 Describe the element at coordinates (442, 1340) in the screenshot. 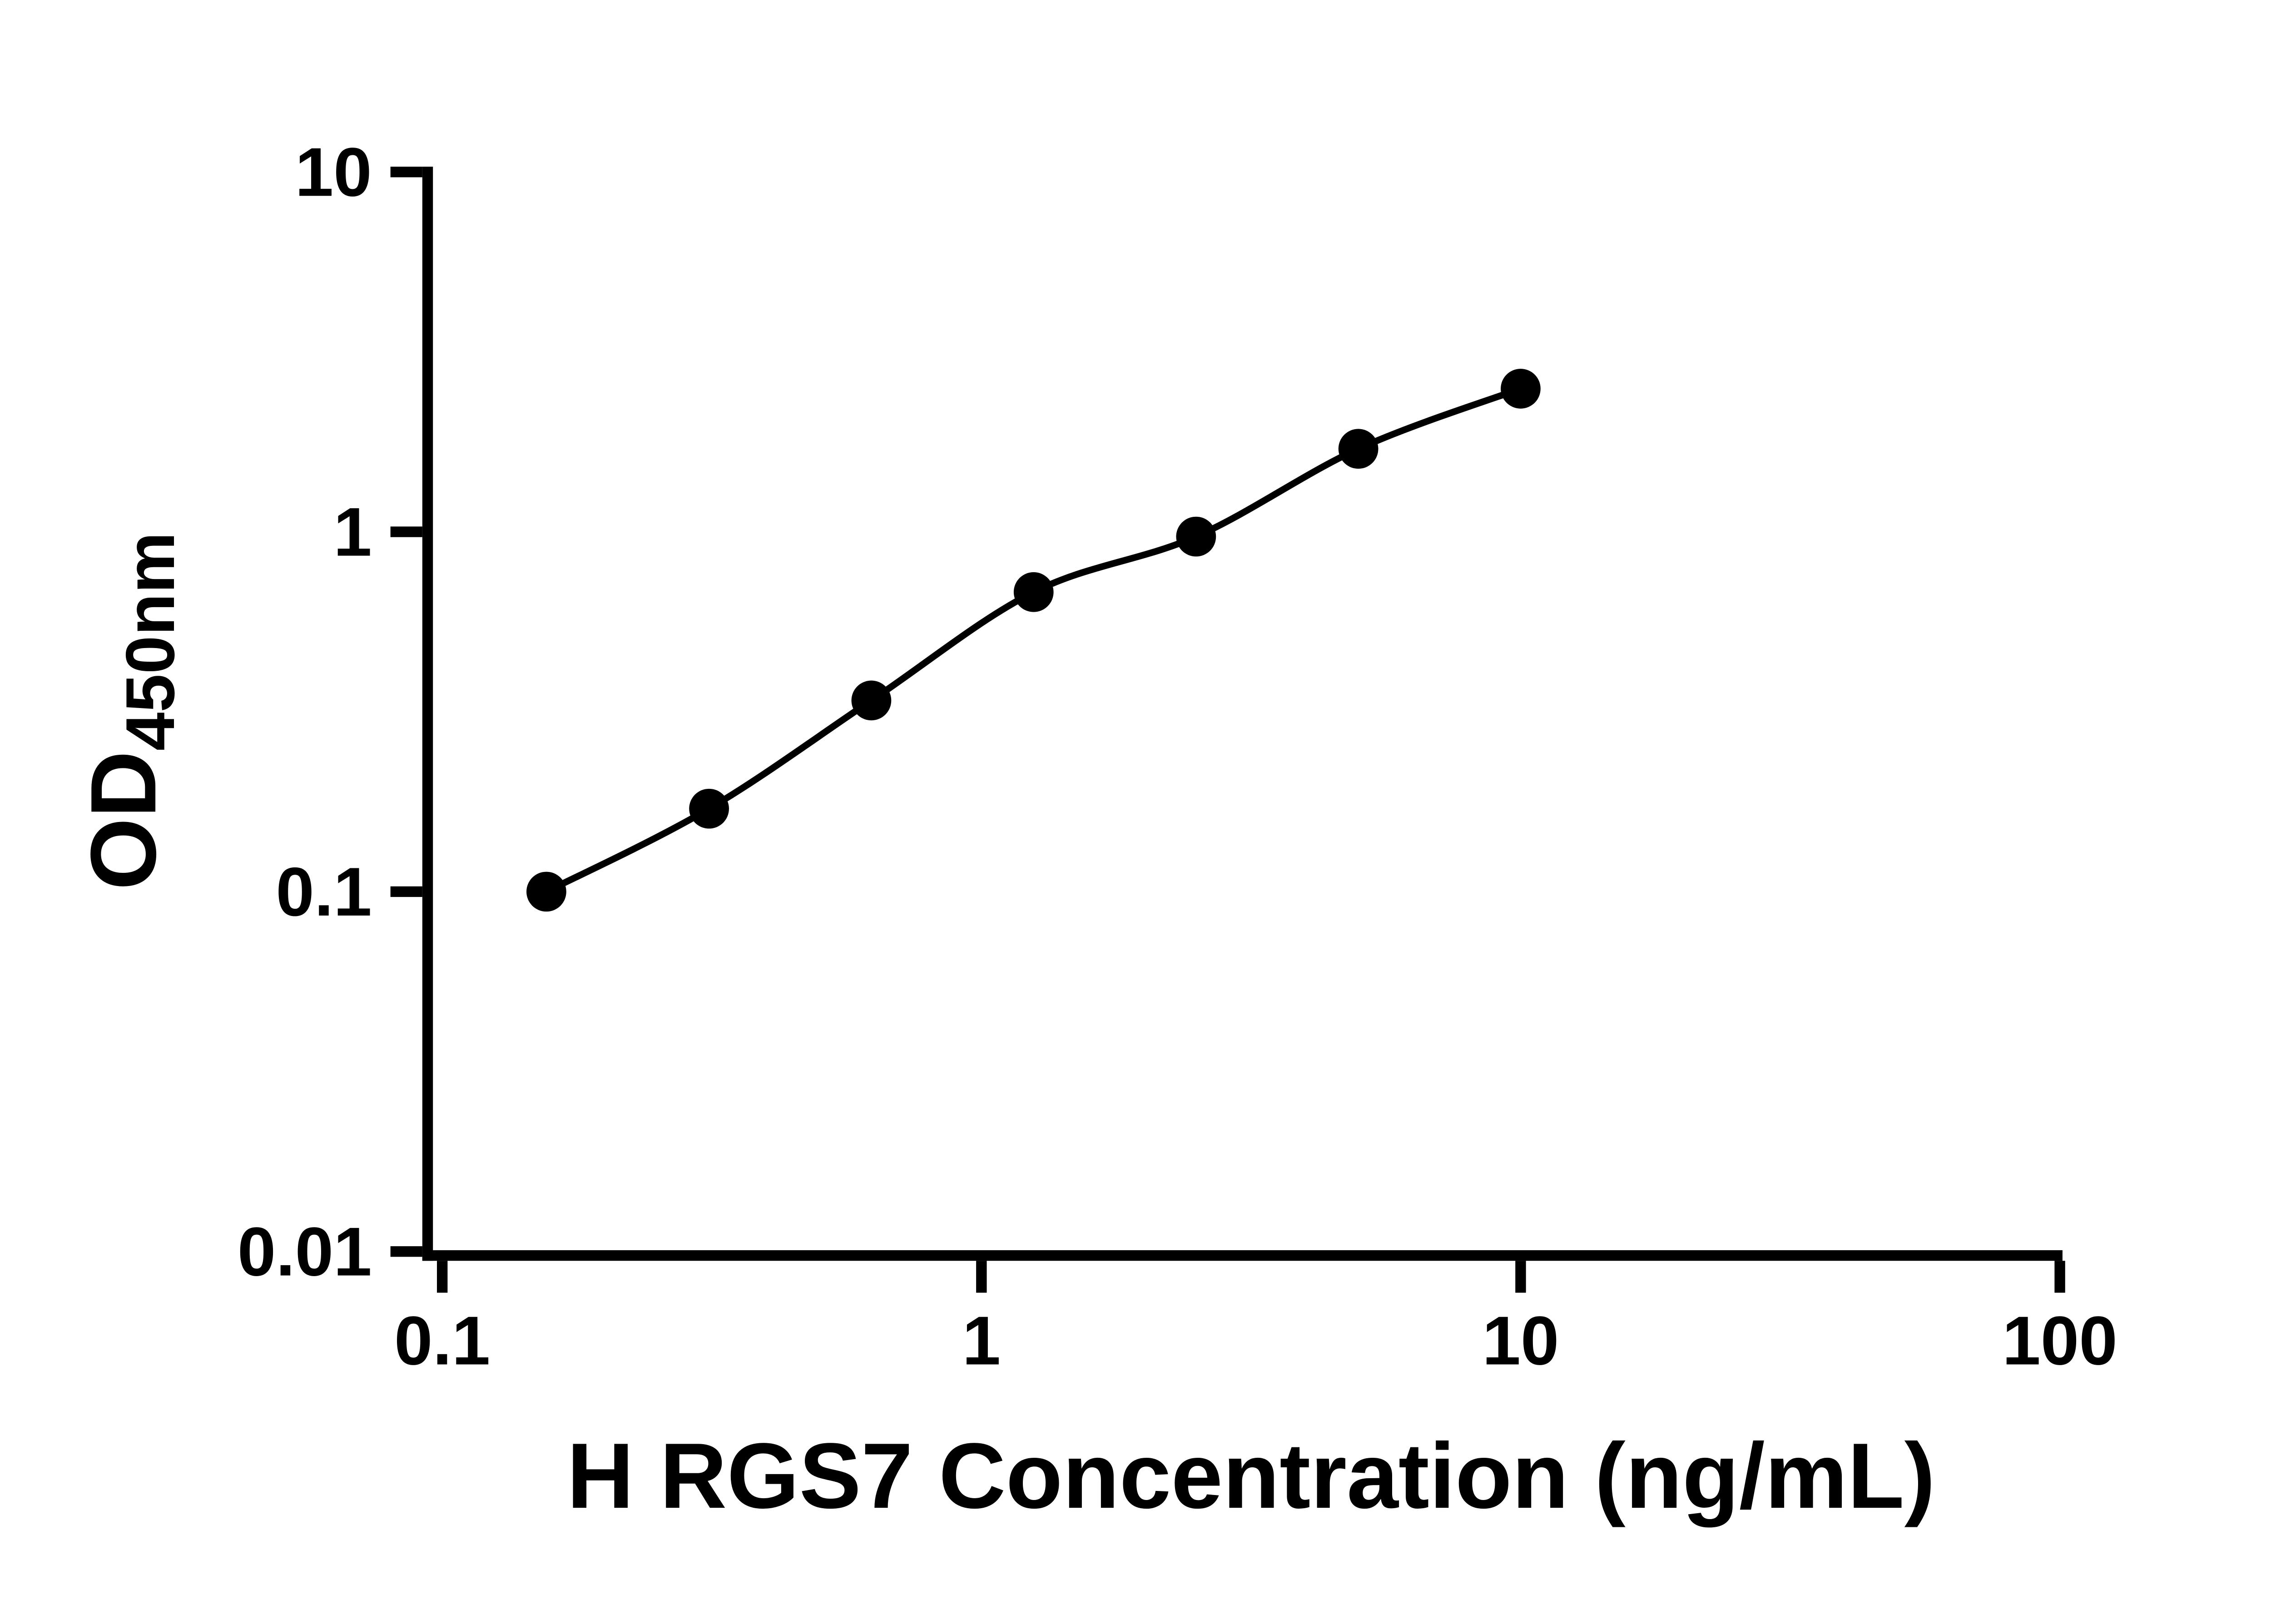

I see `x-tick-label: 0.1` at that location.